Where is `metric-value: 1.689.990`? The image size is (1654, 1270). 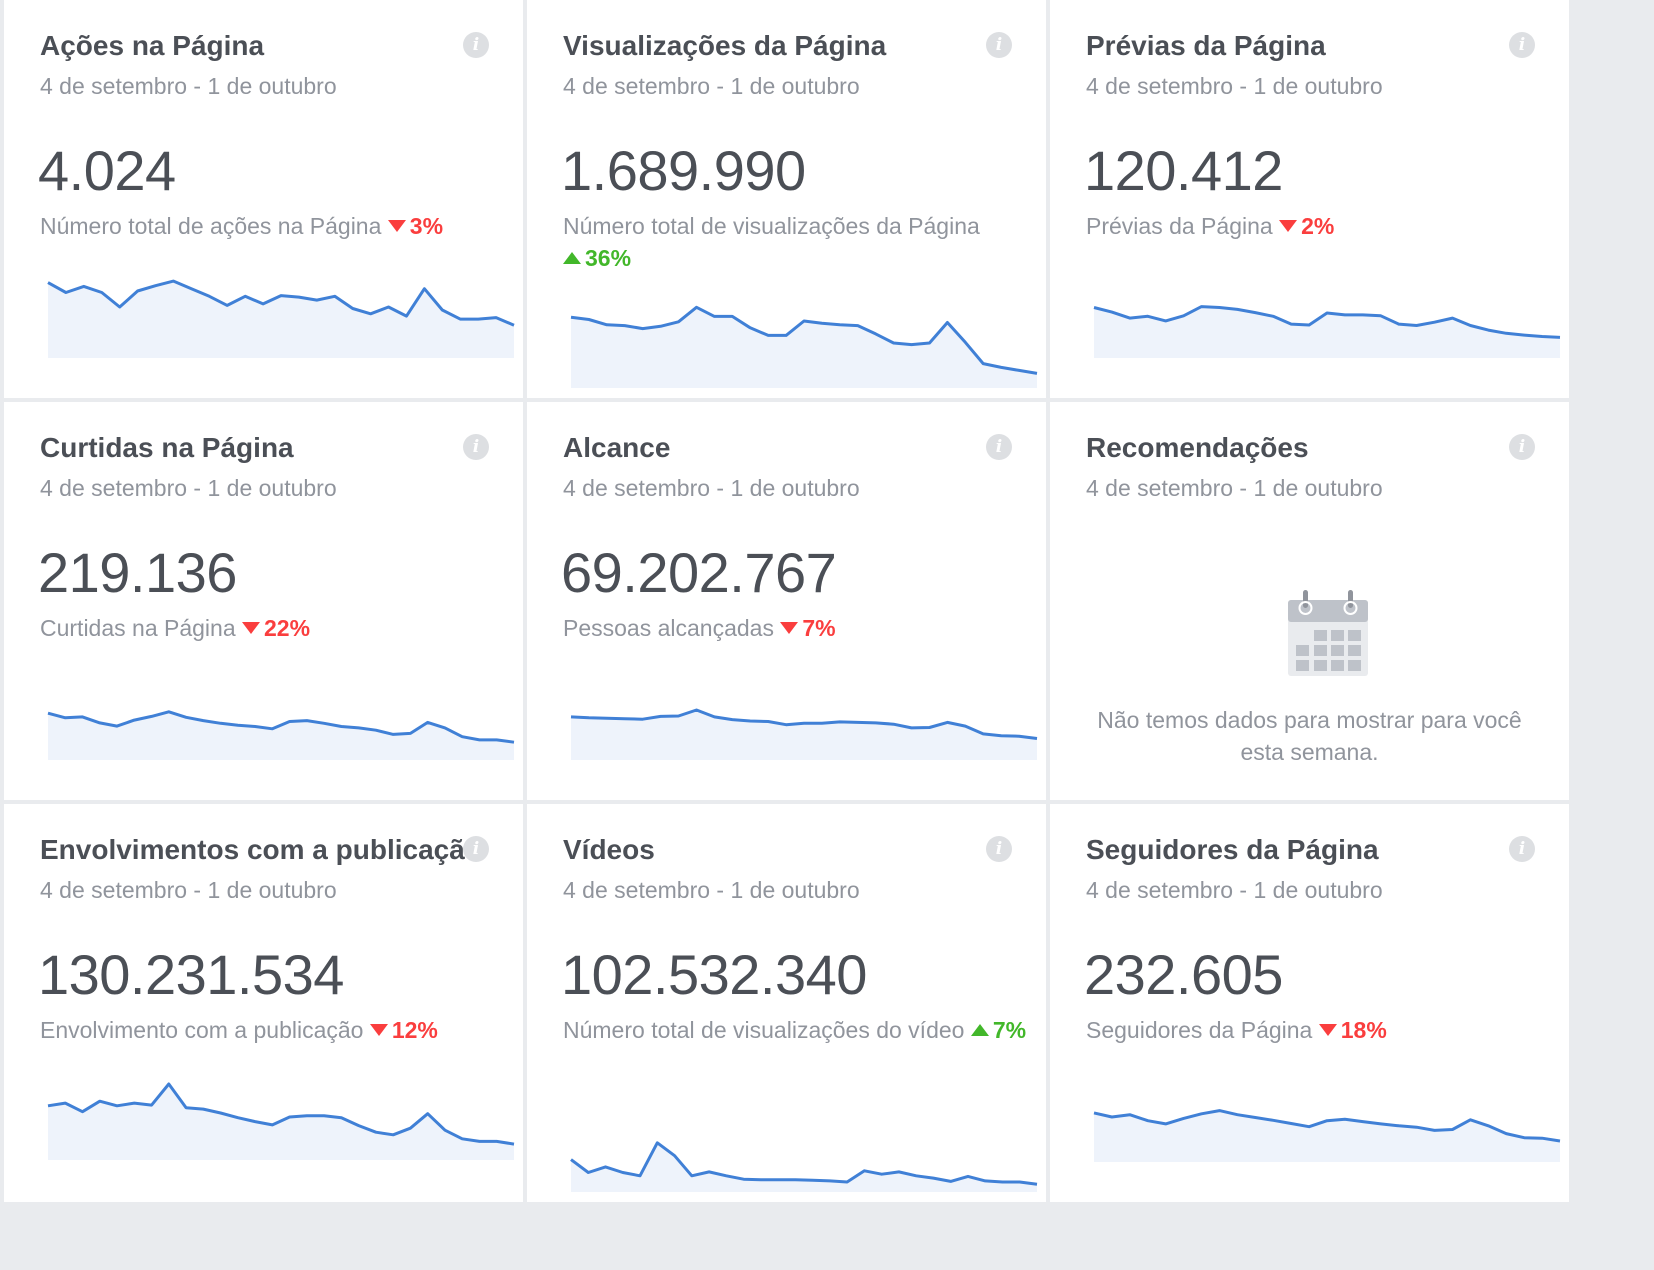 metric-value: 1.689.990 is located at coordinates (683, 170).